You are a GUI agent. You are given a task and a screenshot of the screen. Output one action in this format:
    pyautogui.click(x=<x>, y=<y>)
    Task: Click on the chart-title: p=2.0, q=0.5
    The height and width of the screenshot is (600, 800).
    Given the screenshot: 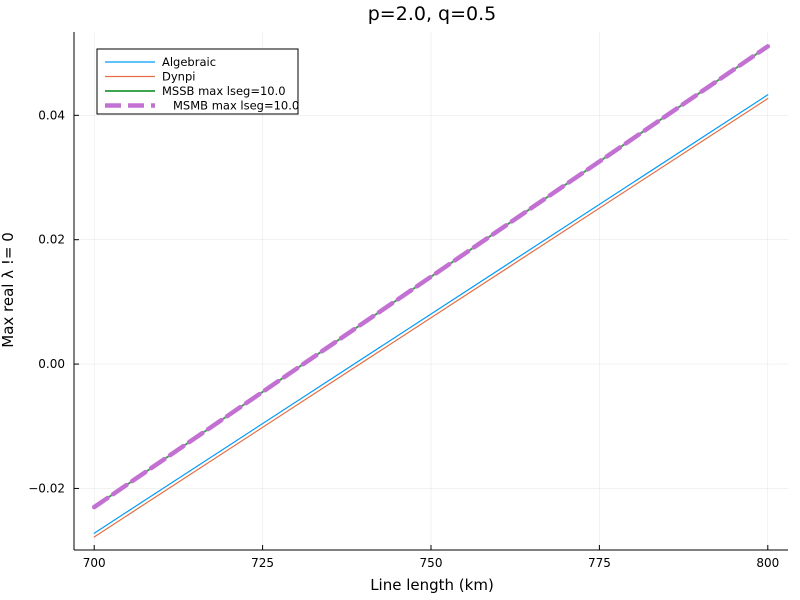 What is the action you would take?
    pyautogui.click(x=432, y=14)
    